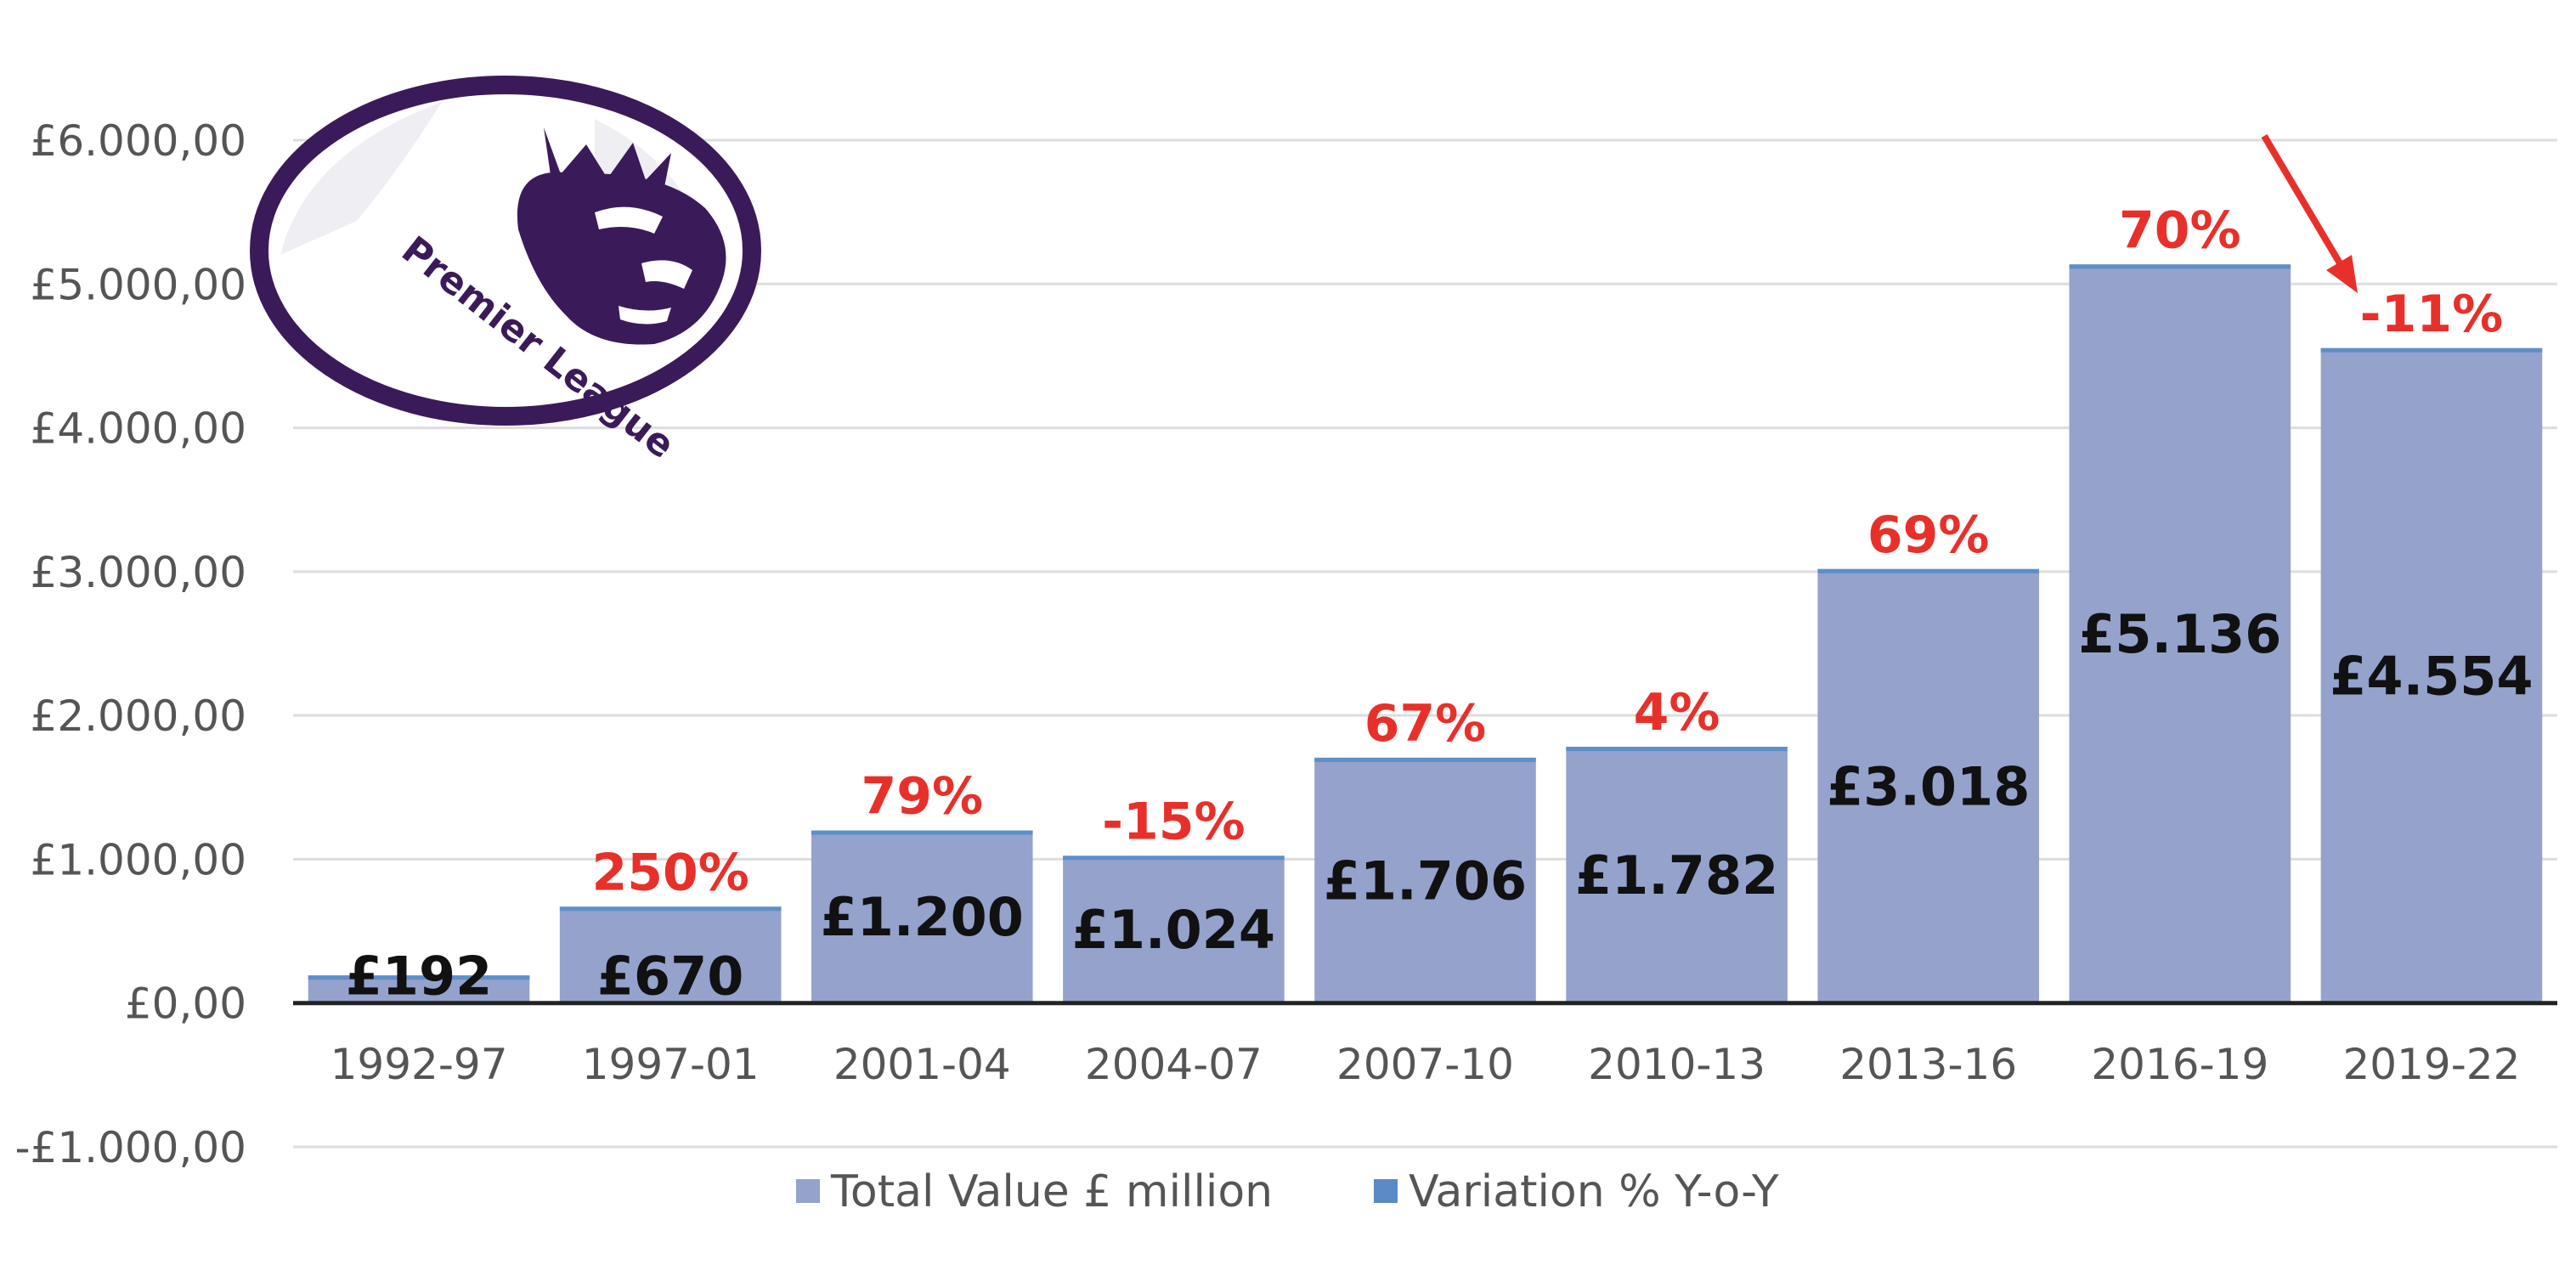  I want to click on value-label: £3.018, so click(1929, 786).